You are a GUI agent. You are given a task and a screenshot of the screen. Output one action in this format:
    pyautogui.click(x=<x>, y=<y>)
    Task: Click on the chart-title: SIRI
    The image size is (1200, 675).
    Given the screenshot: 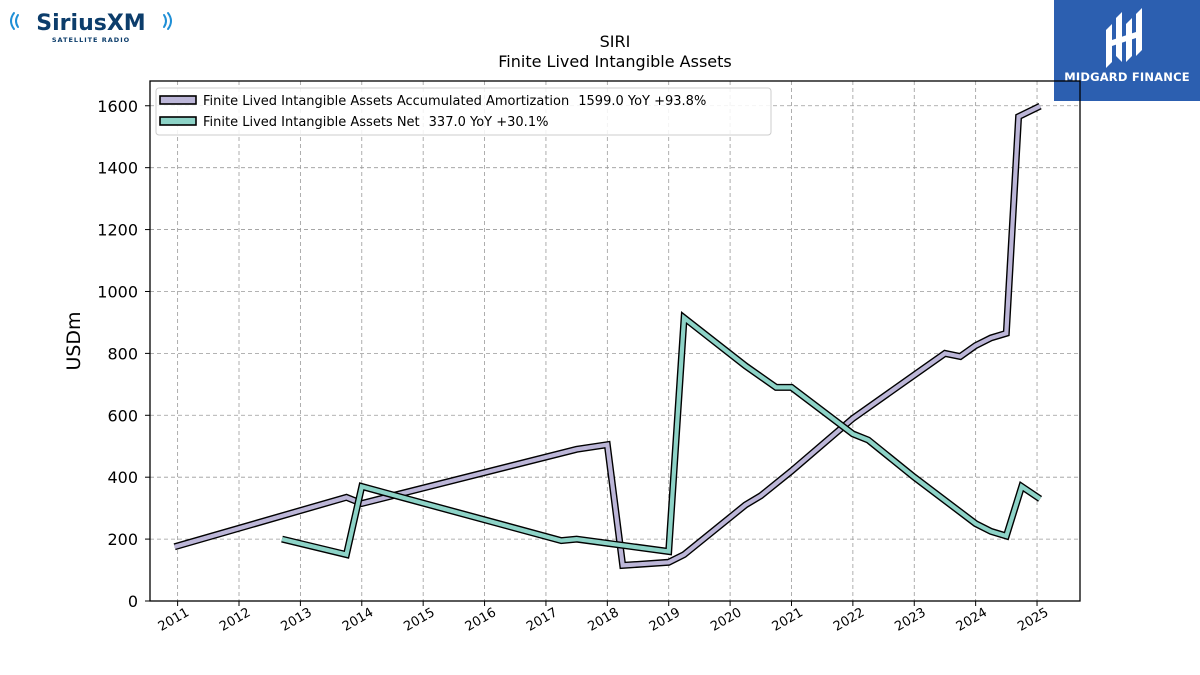 What is the action you would take?
    pyautogui.click(x=615, y=41)
    